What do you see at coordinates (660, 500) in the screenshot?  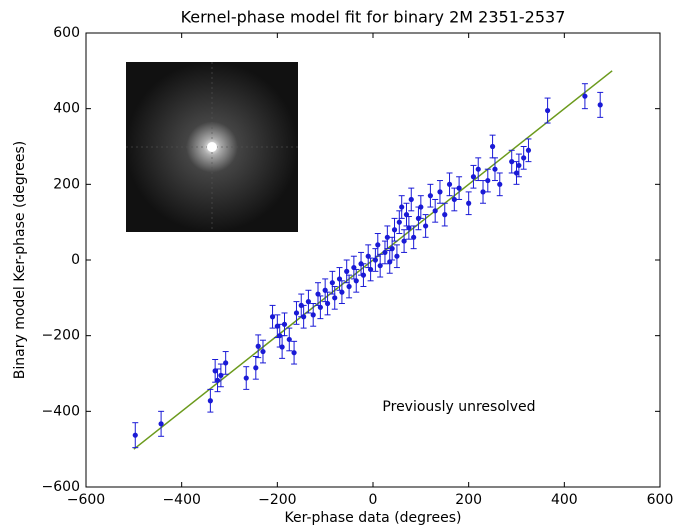 I see `x-tick-label: 600` at bounding box center [660, 500].